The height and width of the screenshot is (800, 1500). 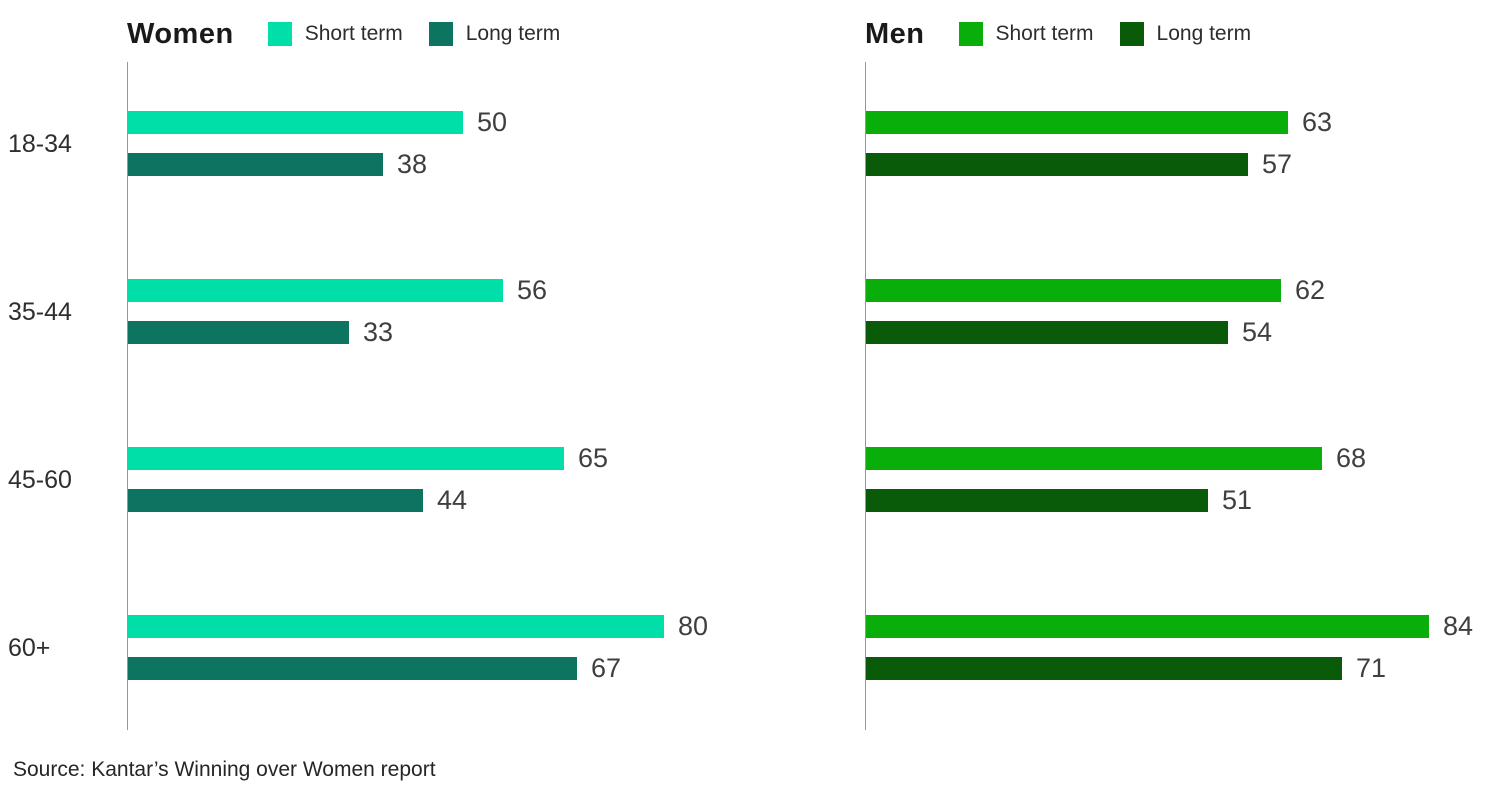 I want to click on bar-value-label: 80, so click(x=693, y=626).